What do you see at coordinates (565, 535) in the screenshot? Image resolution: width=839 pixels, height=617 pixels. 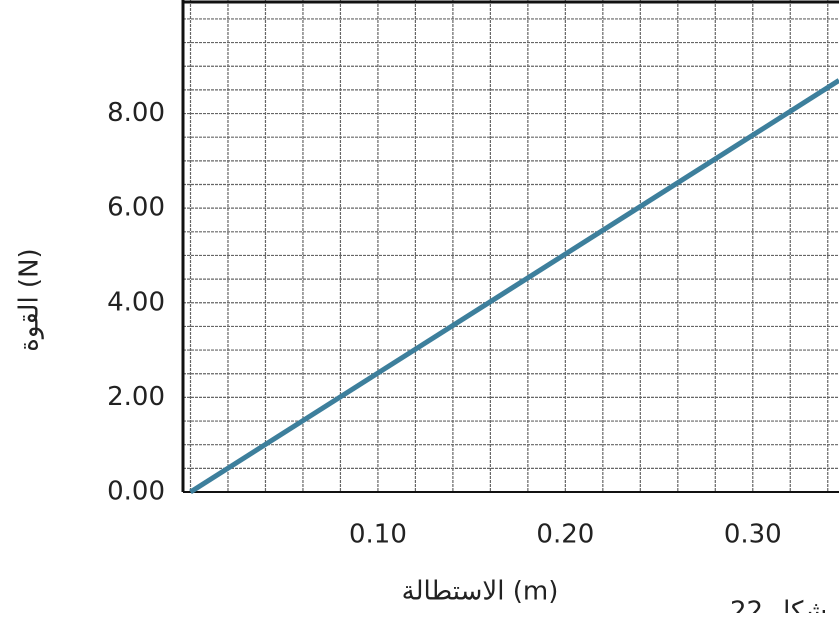 I see `x-tick-label: 0.20` at bounding box center [565, 535].